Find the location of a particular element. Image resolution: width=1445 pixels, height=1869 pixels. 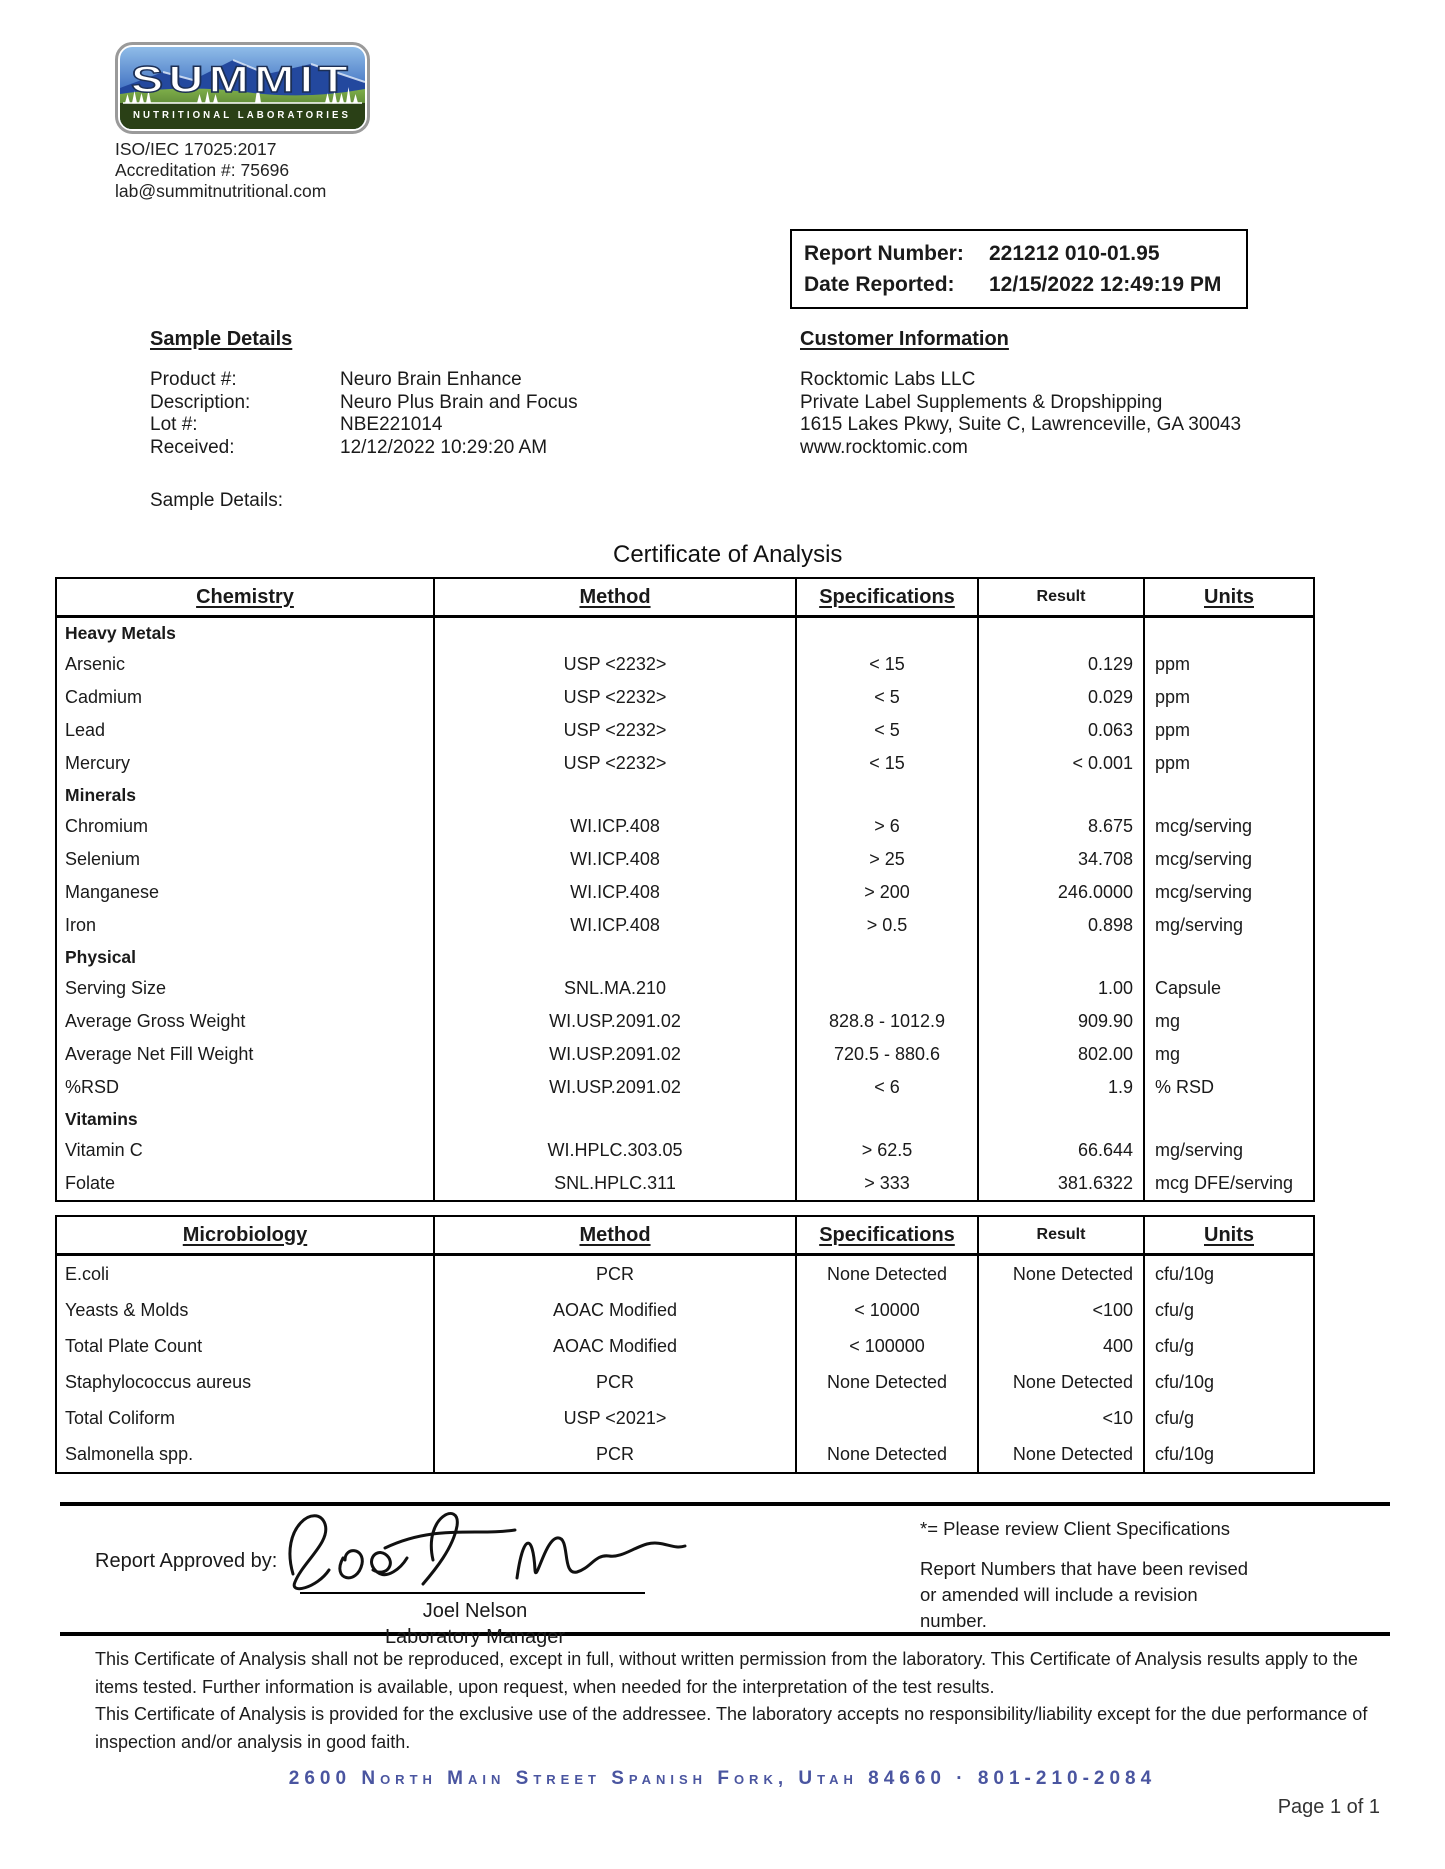

sample-details-extra-label: Sample Details: is located at coordinates (217, 500).